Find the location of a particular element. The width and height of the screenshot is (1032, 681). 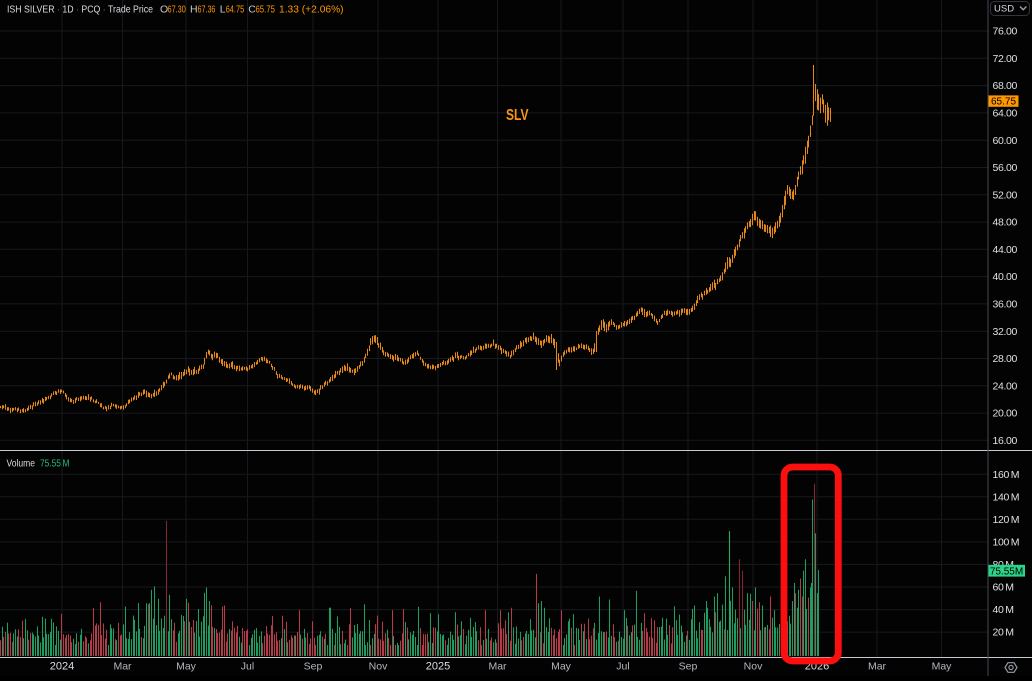

svg-text: 100 M is located at coordinates (1006, 543).